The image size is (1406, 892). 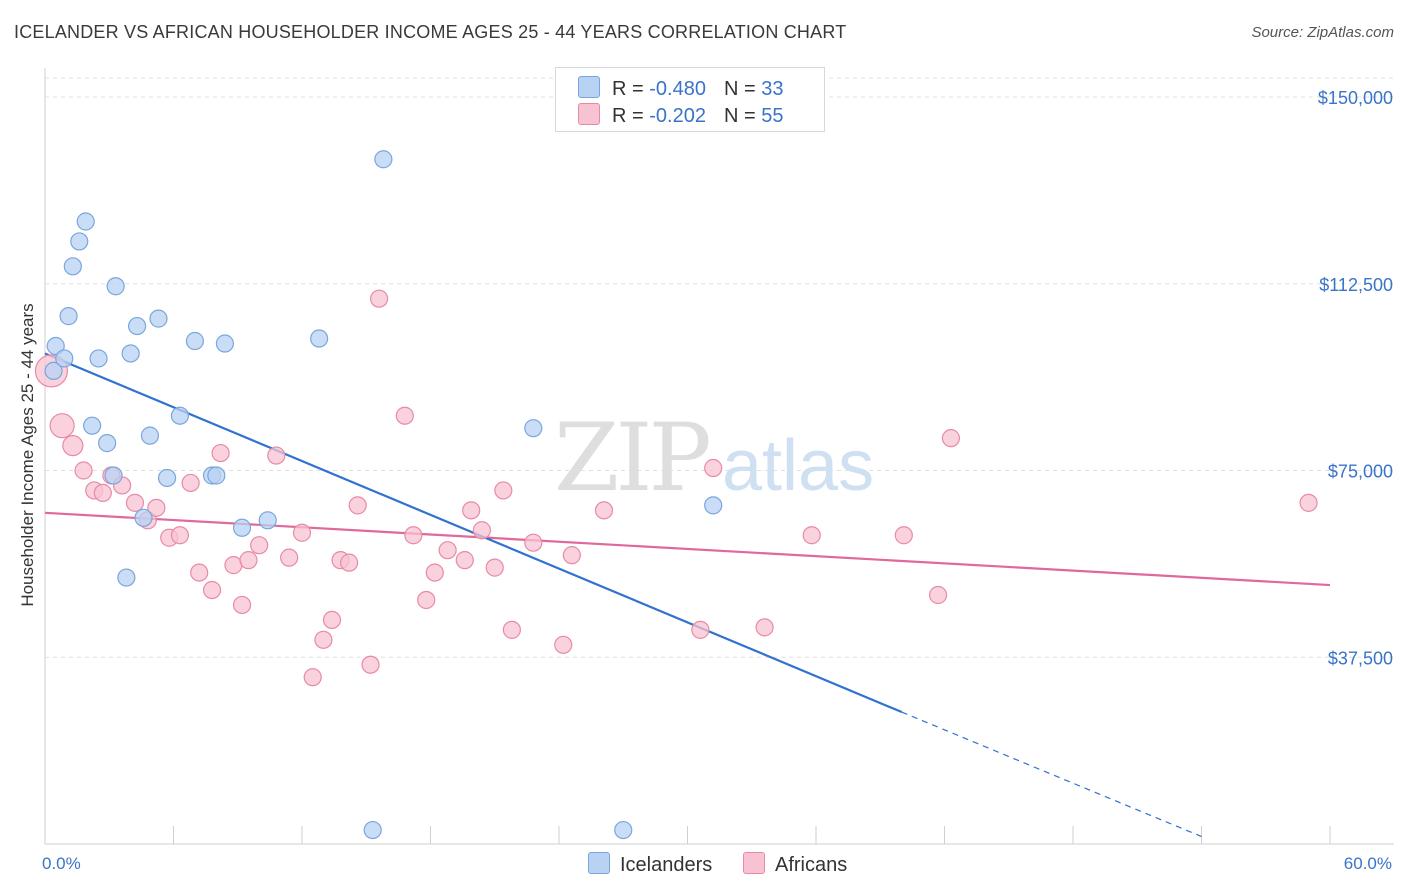 I want to click on icelanders-r-value: -0.480, so click(x=677, y=89).